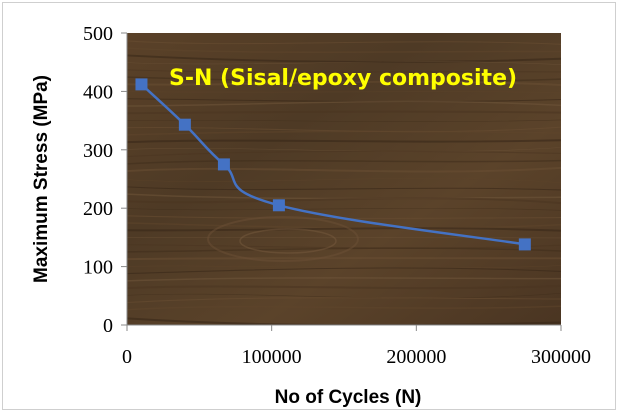 The width and height of the screenshot is (620, 415). I want to click on x-axis-title: No of Cycles (N), so click(348, 397).